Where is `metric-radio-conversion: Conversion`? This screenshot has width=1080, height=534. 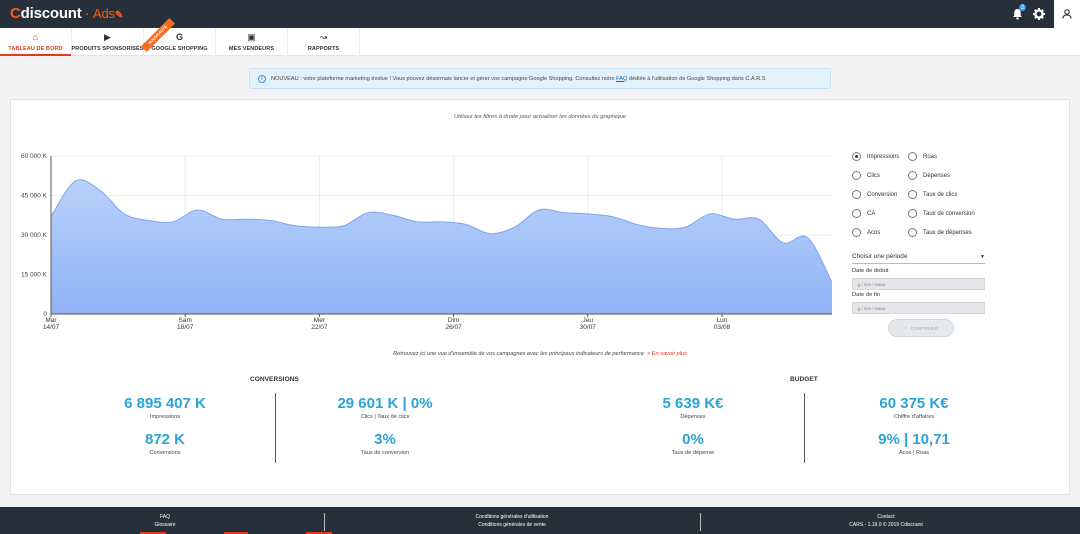
metric-radio-conversion: Conversion is located at coordinates (874, 194).